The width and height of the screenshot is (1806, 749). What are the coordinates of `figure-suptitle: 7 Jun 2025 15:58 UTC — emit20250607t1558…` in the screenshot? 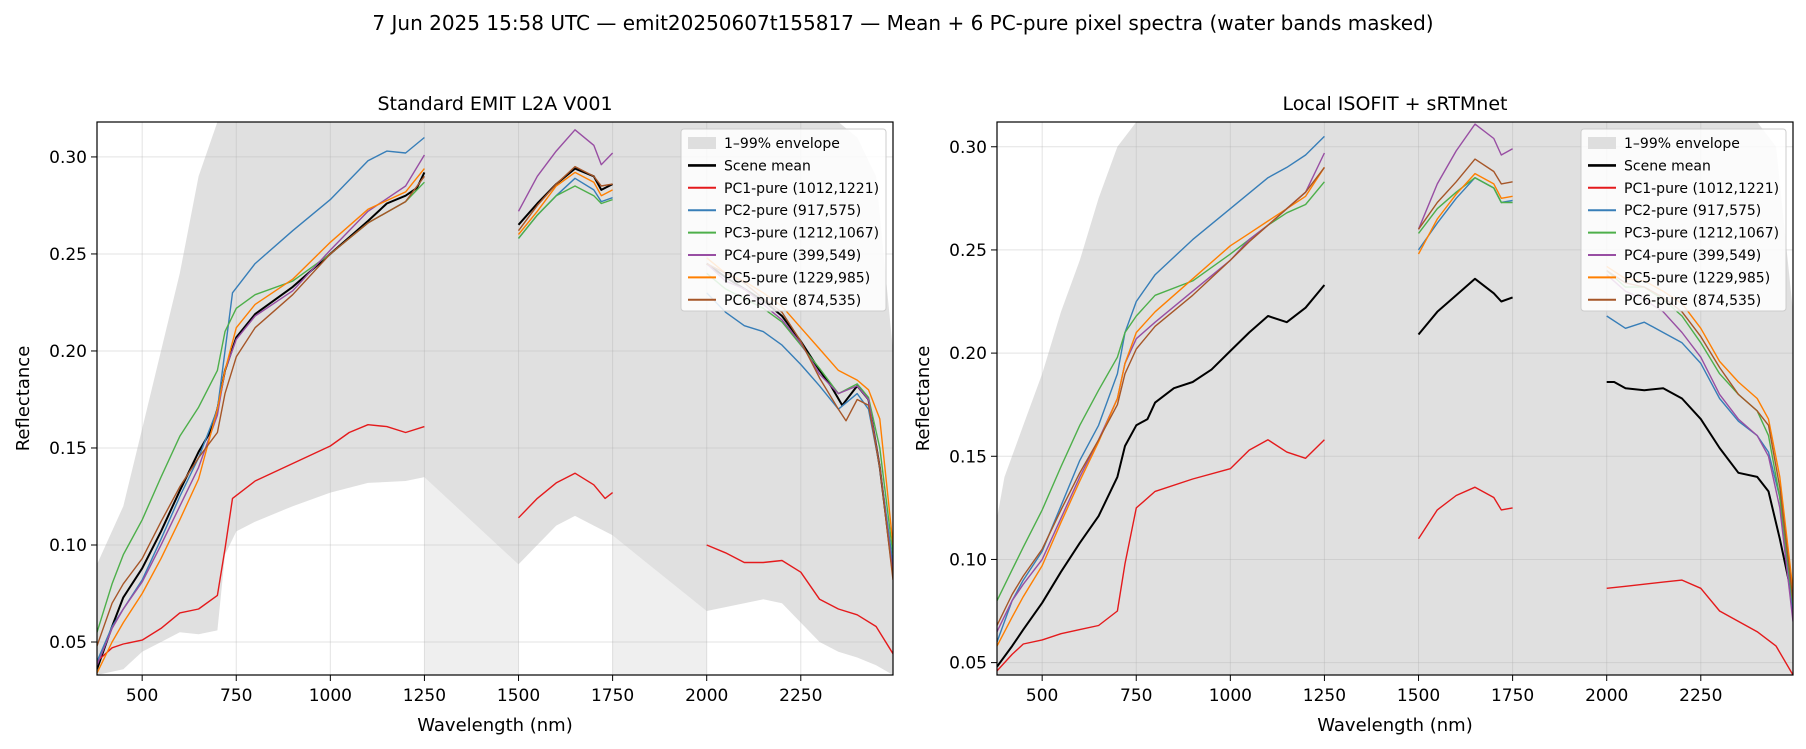 It's located at (902, 23).